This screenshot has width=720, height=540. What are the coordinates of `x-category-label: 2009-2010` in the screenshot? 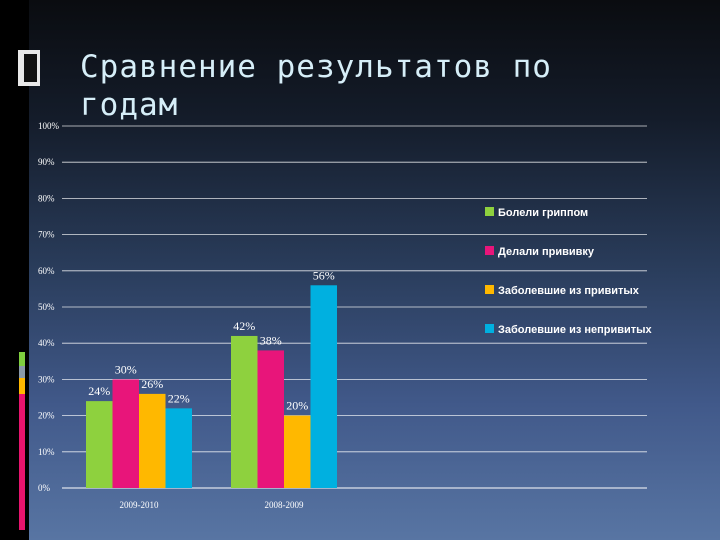 It's located at (139, 505).